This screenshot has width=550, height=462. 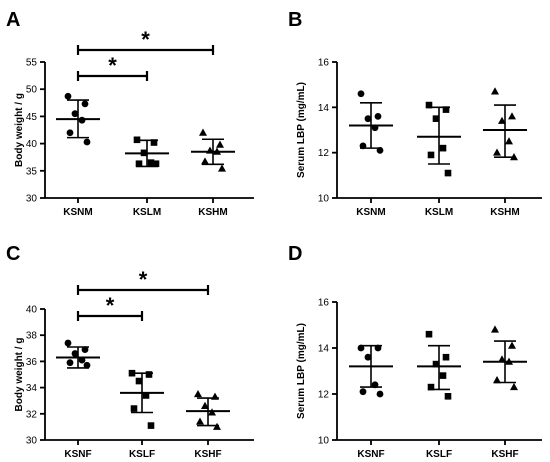 I want to click on y-tick-label: 16, so click(x=324, y=303).